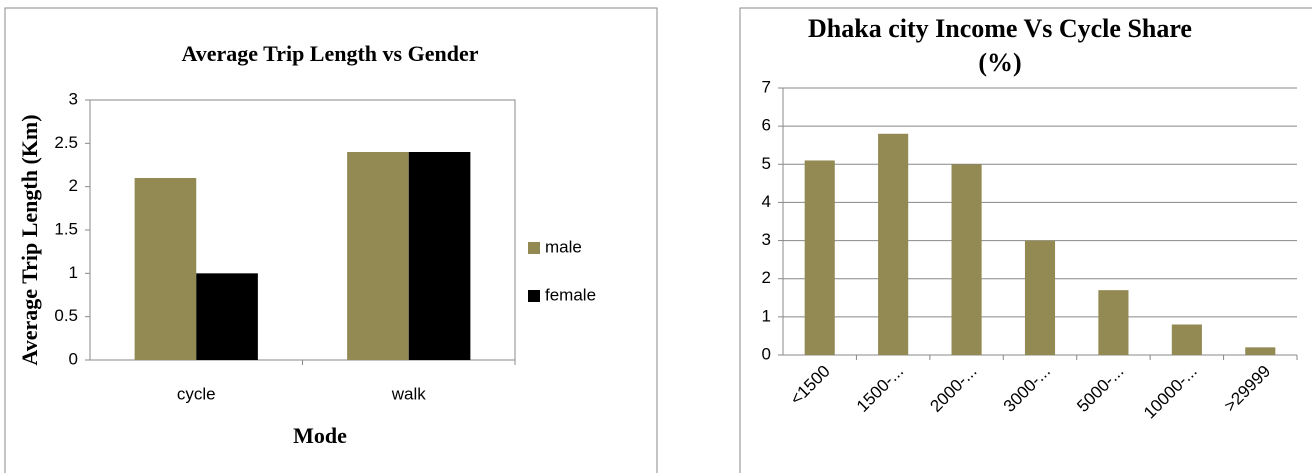 This screenshot has height=473, width=1312. What do you see at coordinates (766, 86) in the screenshot?
I see `y-tick-label: 7` at bounding box center [766, 86].